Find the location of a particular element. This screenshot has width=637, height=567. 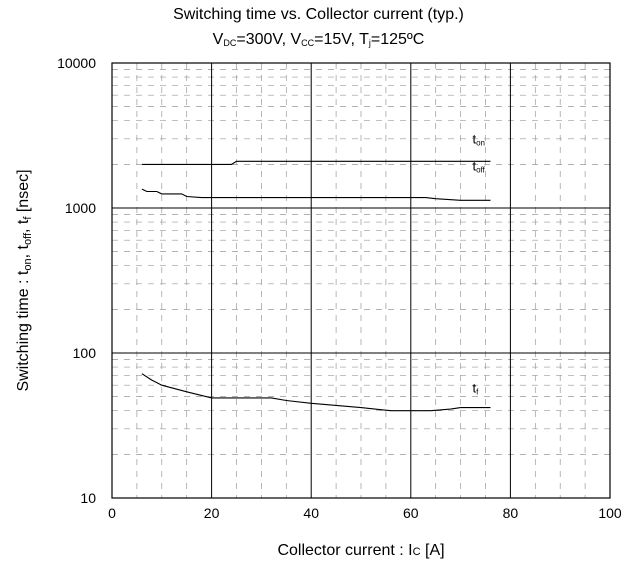

y-tick-label: 100 is located at coordinates (85, 353).